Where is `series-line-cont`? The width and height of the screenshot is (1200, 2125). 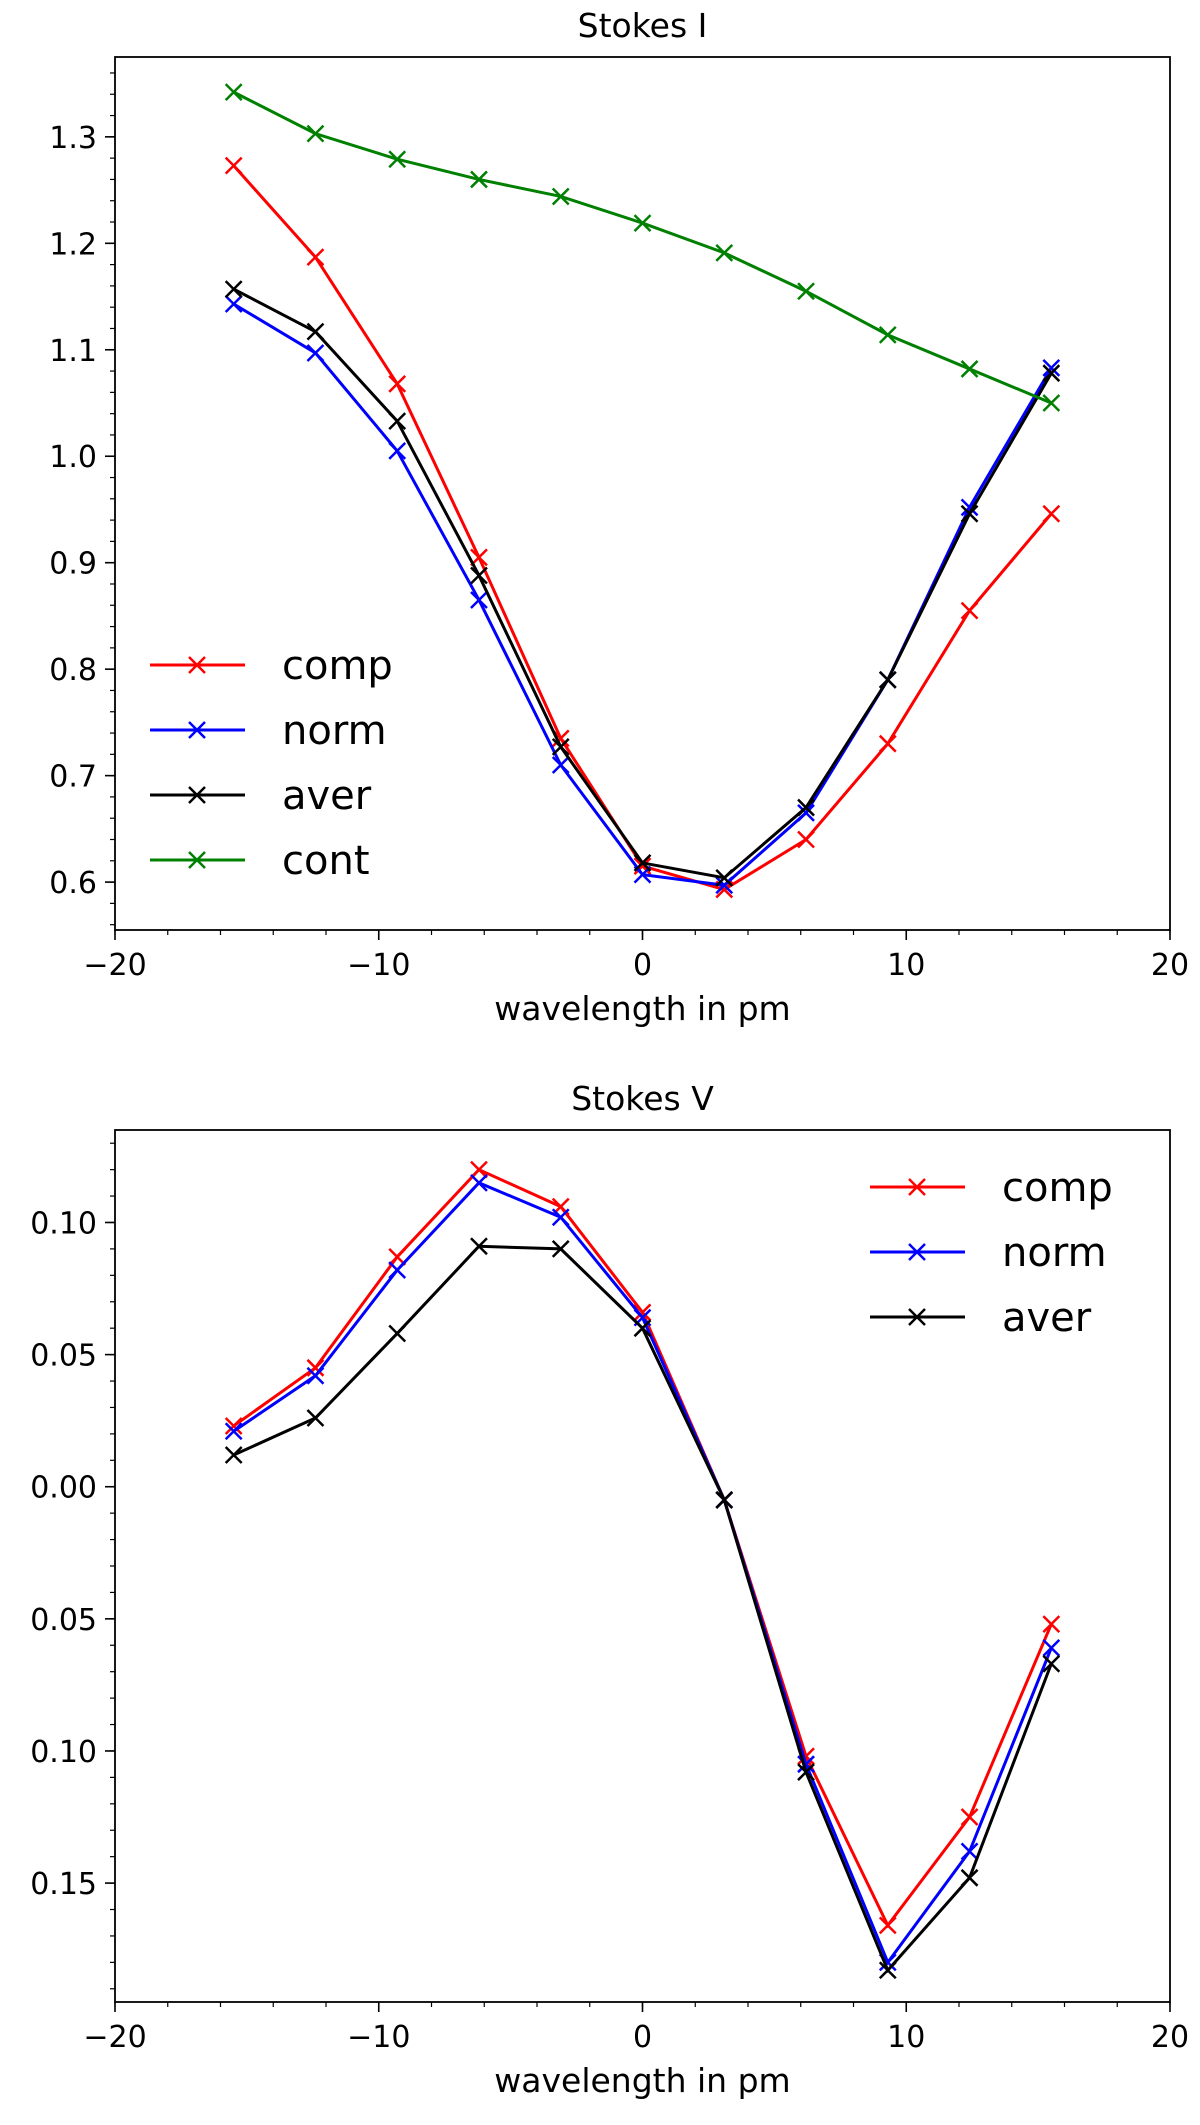 series-line-cont is located at coordinates (642, 247).